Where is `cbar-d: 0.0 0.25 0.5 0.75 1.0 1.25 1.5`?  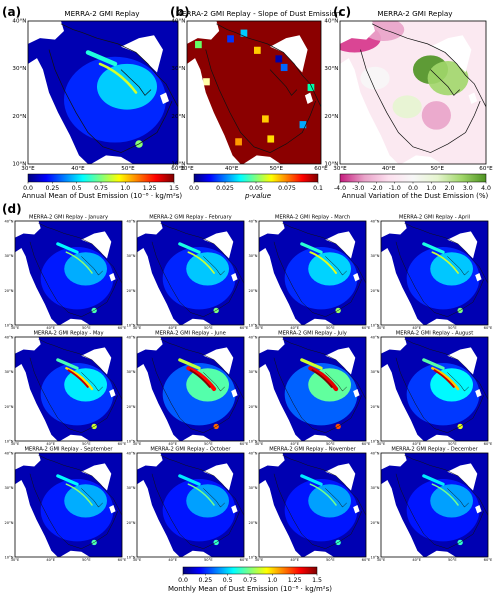 cbar-d: 0.0 0.25 0.5 0.75 1.0 1.25 1.5 is located at coordinates (250, 575).